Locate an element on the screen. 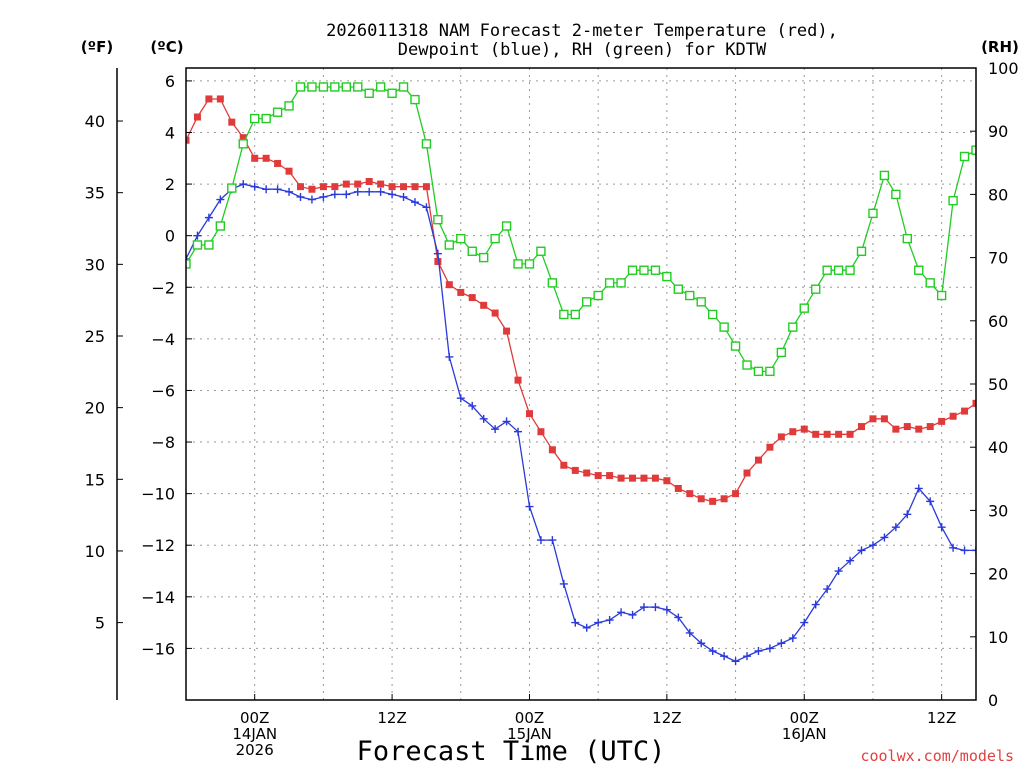  rh-tick-label: 80 is located at coordinates (998, 194).